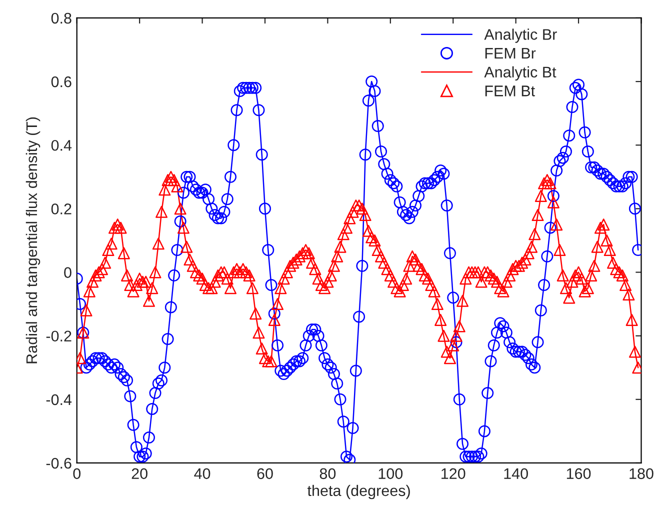 The width and height of the screenshot is (657, 513). Describe the element at coordinates (510, 91) in the screenshot. I see `legend-label: FEM Bt` at that location.